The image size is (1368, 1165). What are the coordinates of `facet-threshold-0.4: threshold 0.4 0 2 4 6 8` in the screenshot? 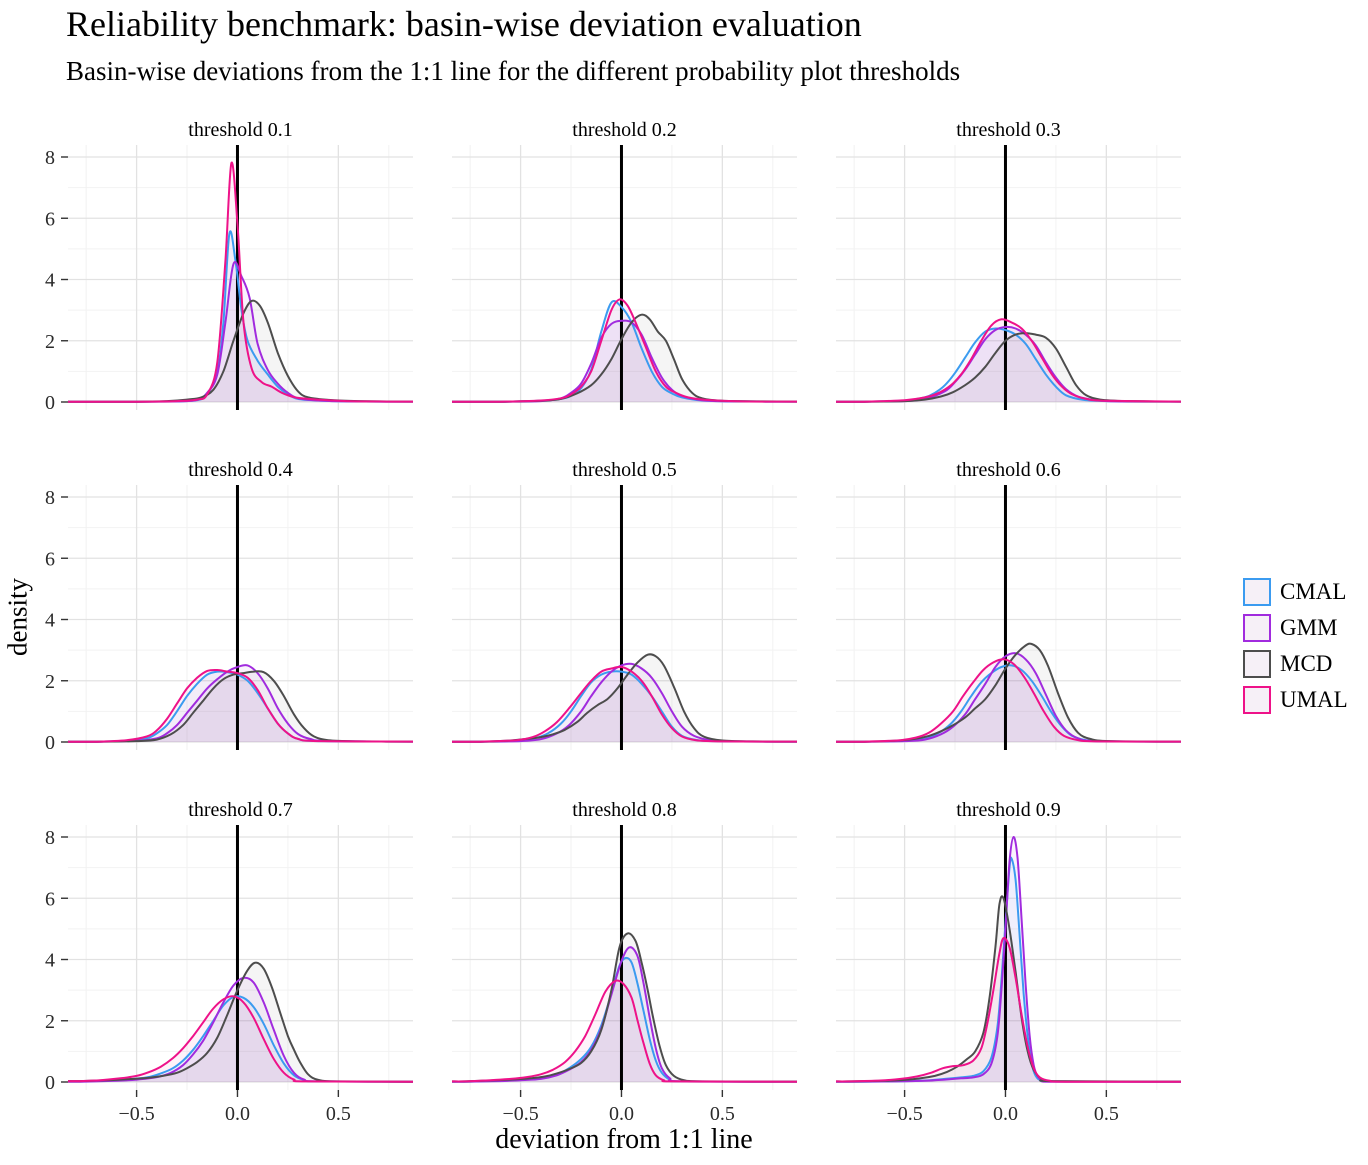 It's located at (229, 604).